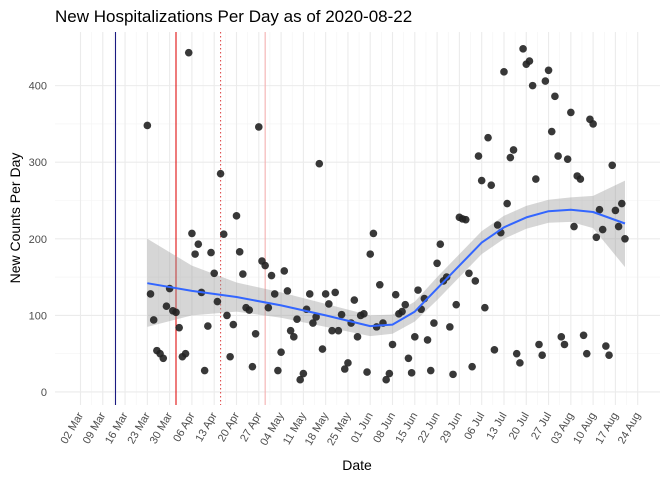  Describe the element at coordinates (38, 163) in the screenshot. I see `y-tick-label: 300` at that location.